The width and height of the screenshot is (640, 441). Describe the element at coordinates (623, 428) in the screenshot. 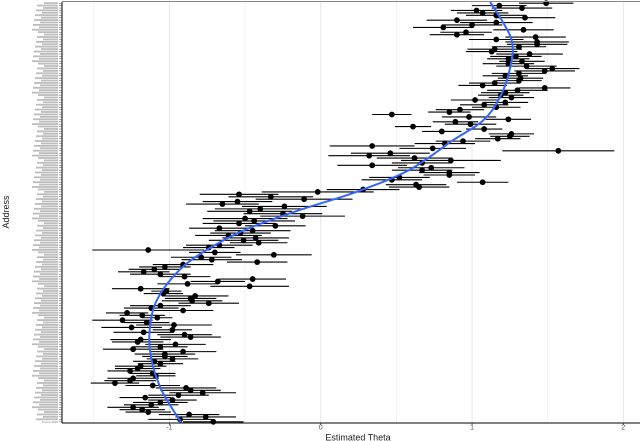

I see `x-tick-label: 2` at that location.